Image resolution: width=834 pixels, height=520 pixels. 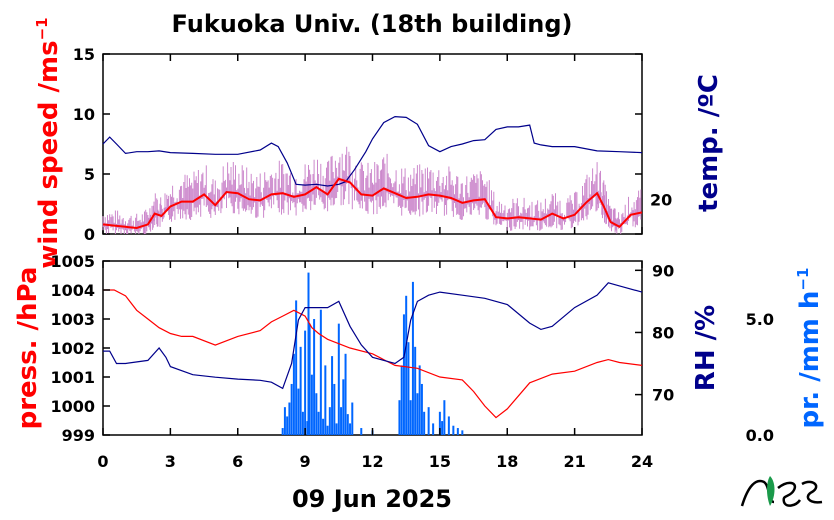 I want to click on humidity-line, so click(x=373, y=336).